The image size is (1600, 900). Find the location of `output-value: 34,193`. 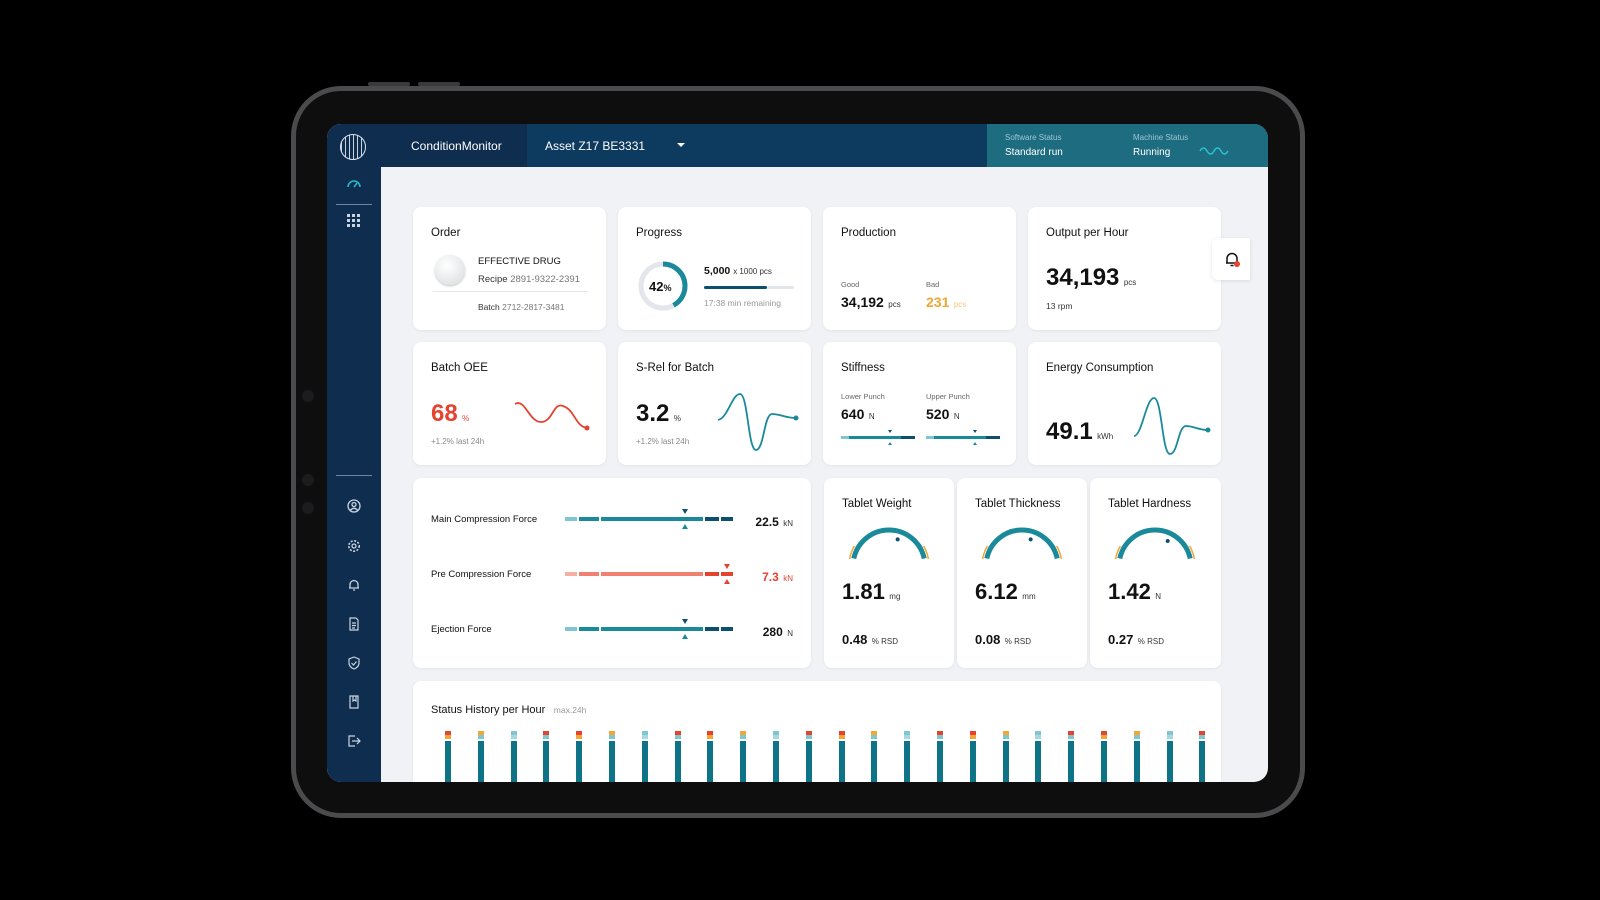

output-value: 34,193 is located at coordinates (1083, 277).